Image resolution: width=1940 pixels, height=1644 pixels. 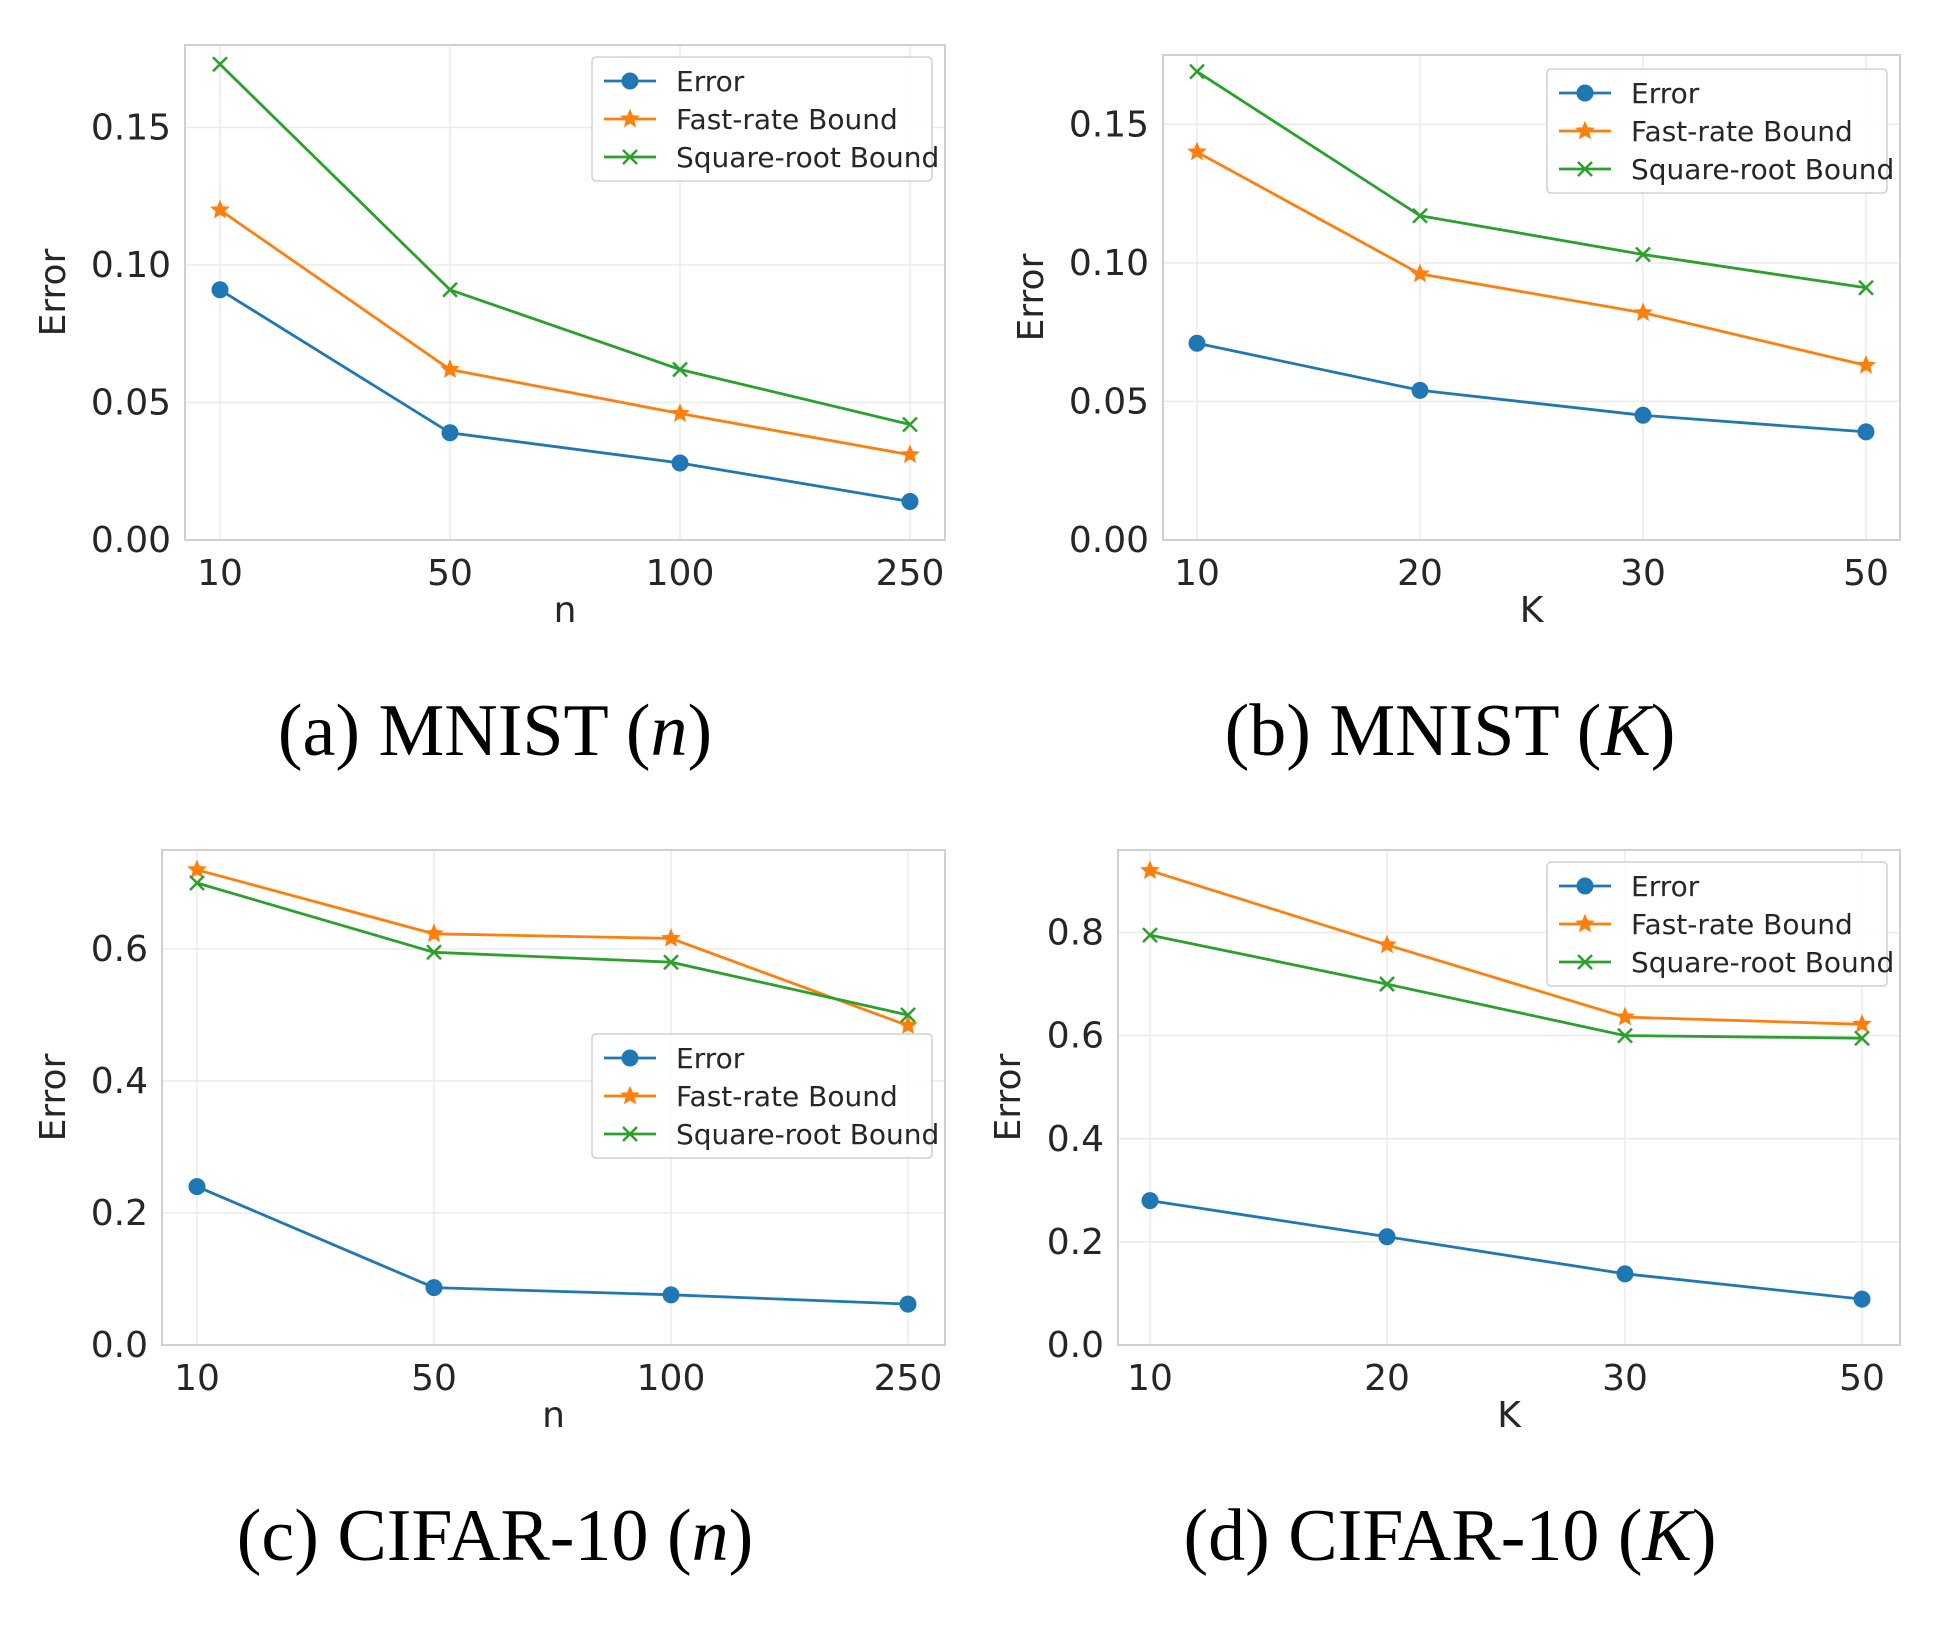 I want to click on caption-prefix: (d) CIFAR-10 (, so click(x=1412, y=1536).